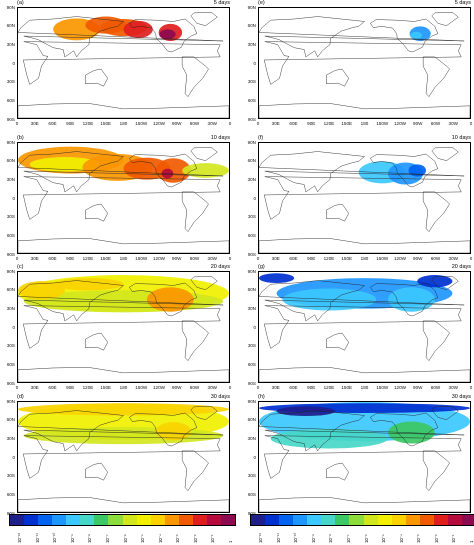  Describe the element at coordinates (220, 397) in the screenshot. I see `panel-days: 30 days` at that location.